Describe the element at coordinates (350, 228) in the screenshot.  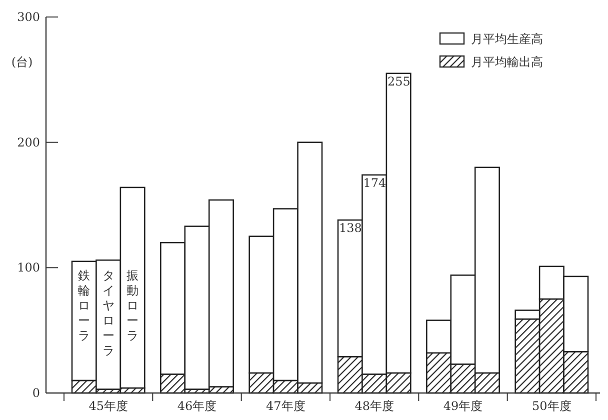
I see `total-label: 138` at that location.